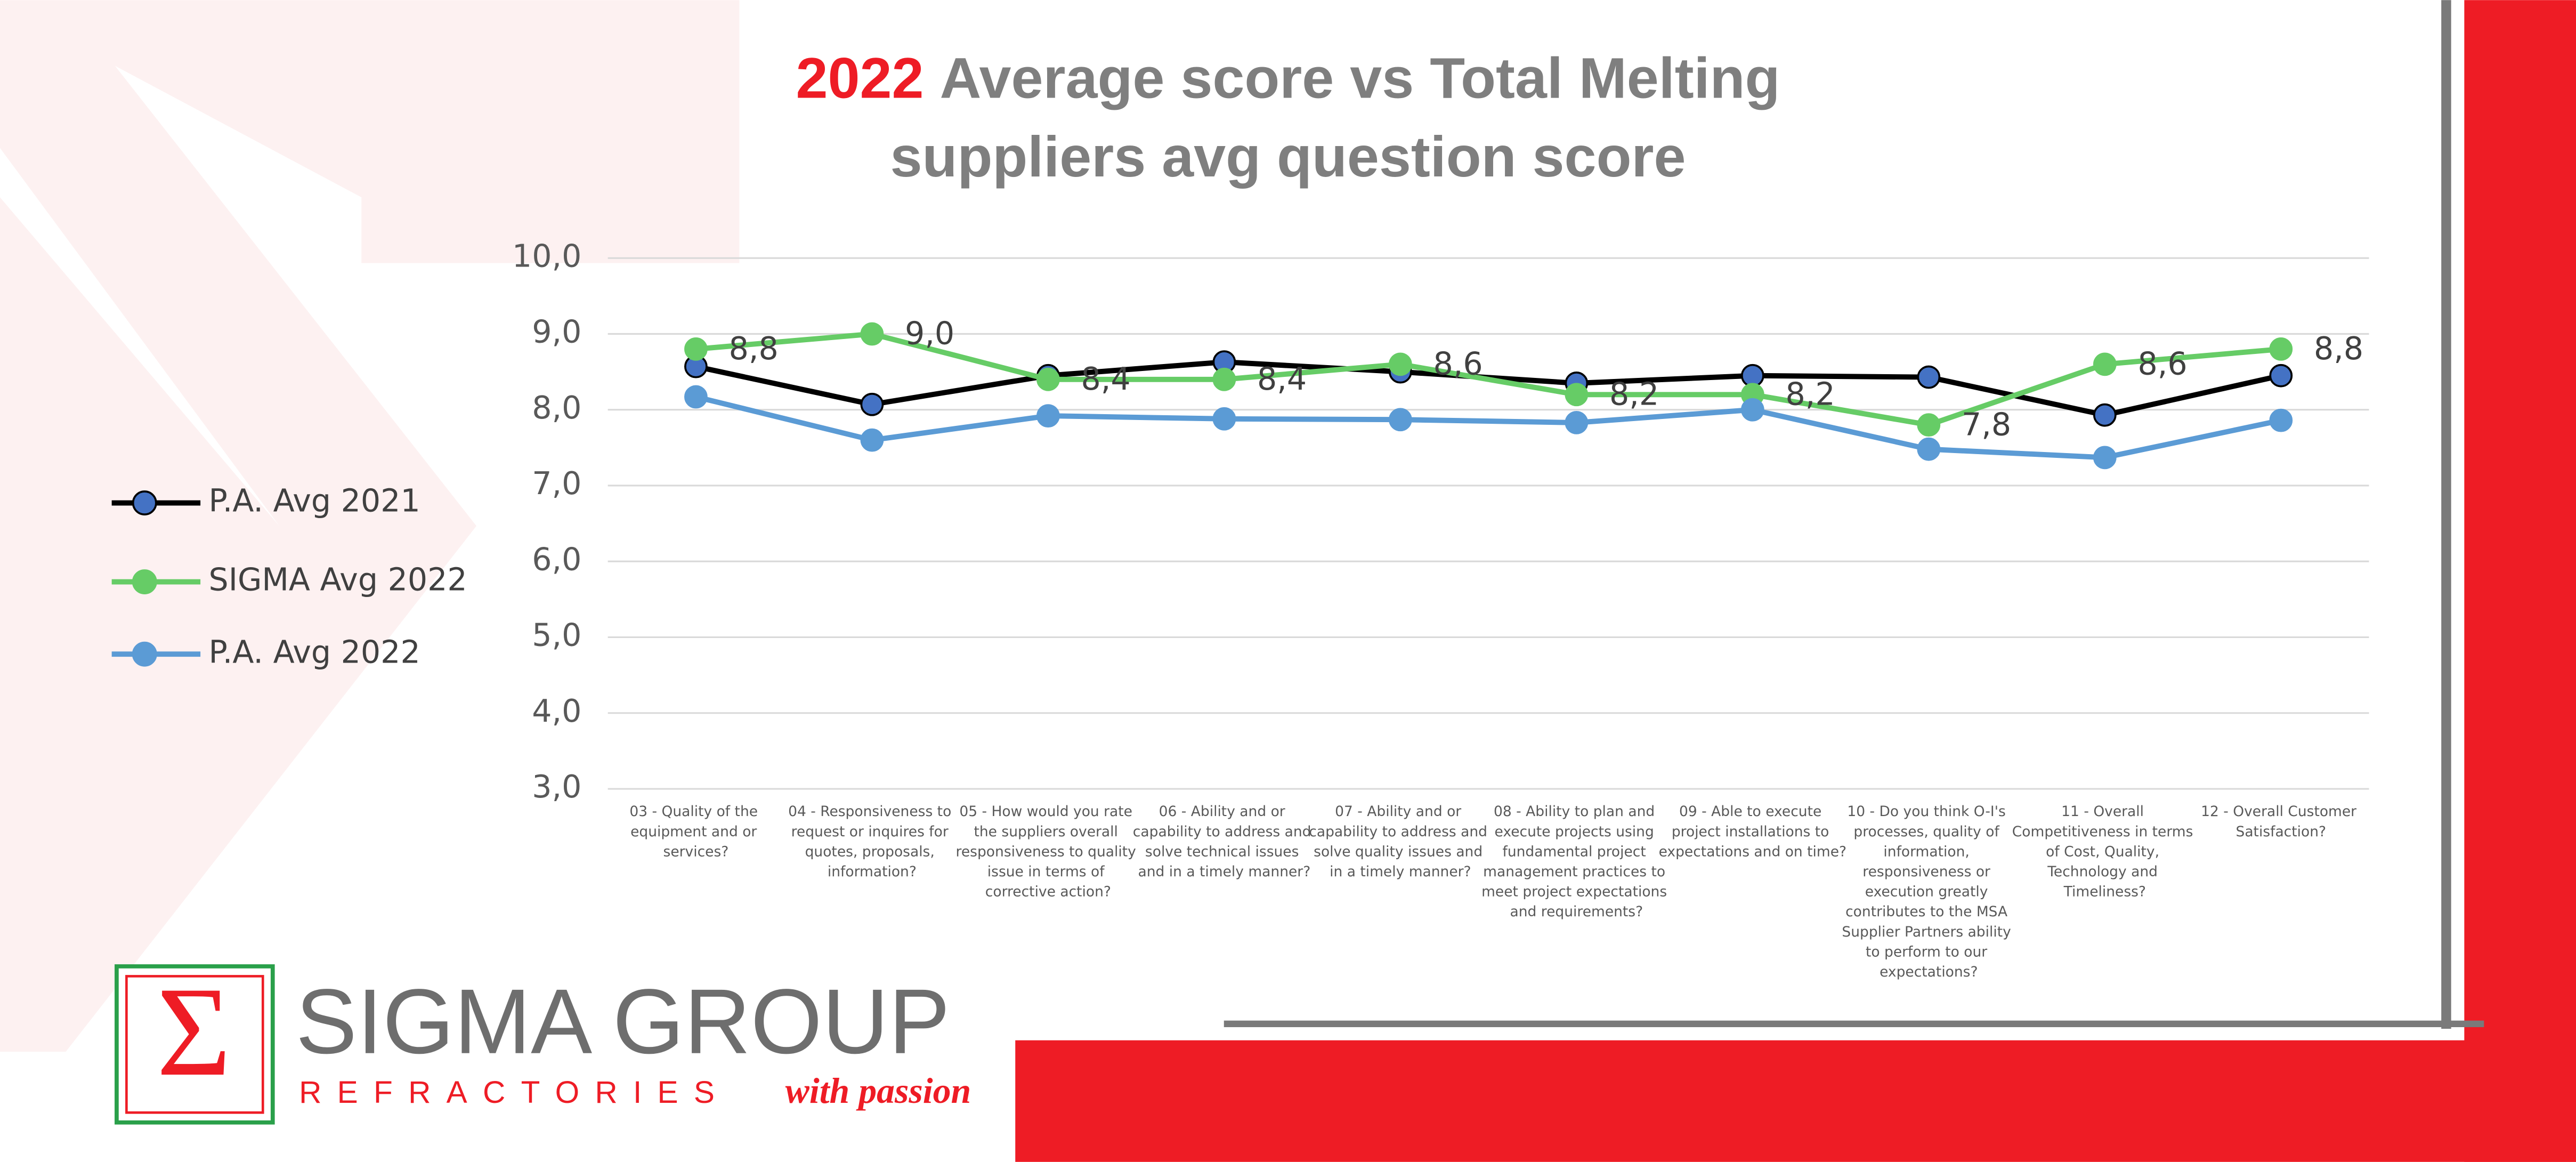 This screenshot has height=1162, width=2576. What do you see at coordinates (194, 1032) in the screenshot?
I see `logo-symbol: Σ` at bounding box center [194, 1032].